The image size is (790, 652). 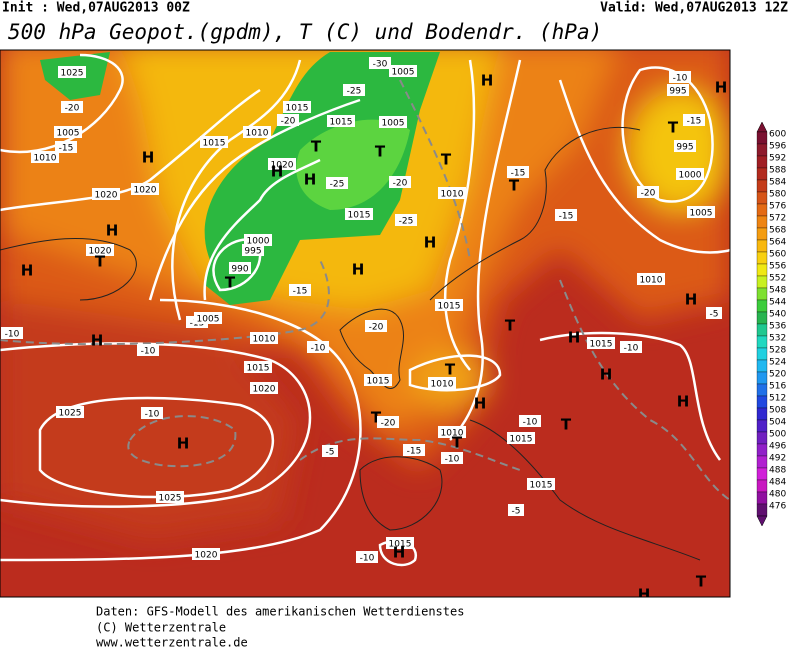 I want to click on colorbar-label: 572, so click(x=777, y=219).